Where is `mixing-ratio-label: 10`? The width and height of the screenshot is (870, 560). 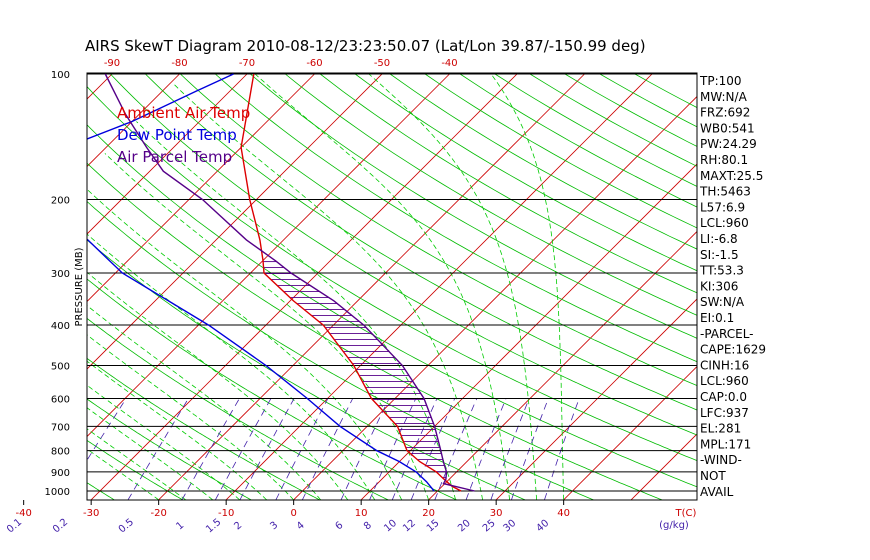
mixing-ratio-label: 10 is located at coordinates (390, 526).